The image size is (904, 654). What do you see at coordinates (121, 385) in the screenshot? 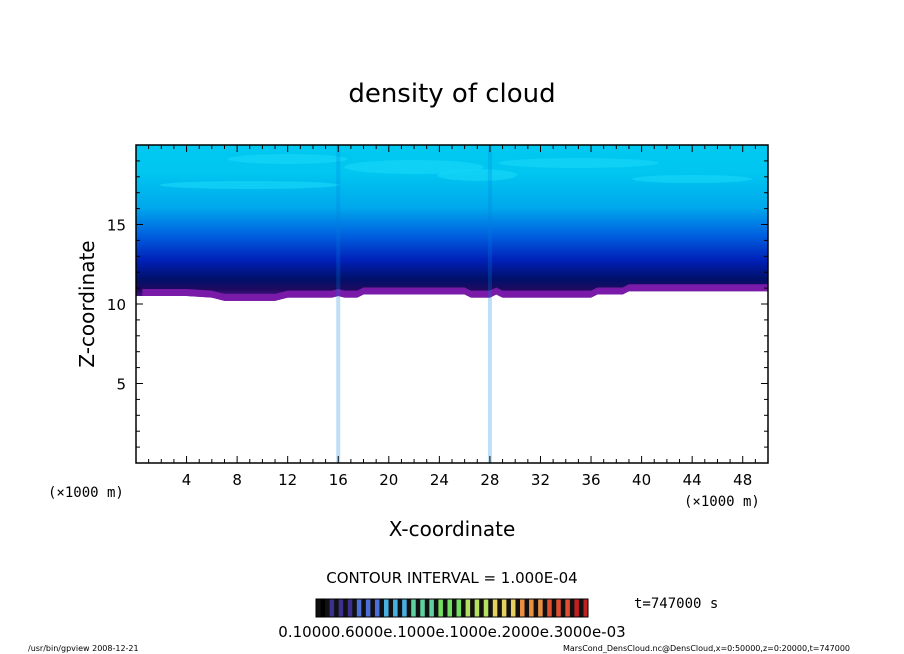
I see `y-tick-label: 5` at bounding box center [121, 385].